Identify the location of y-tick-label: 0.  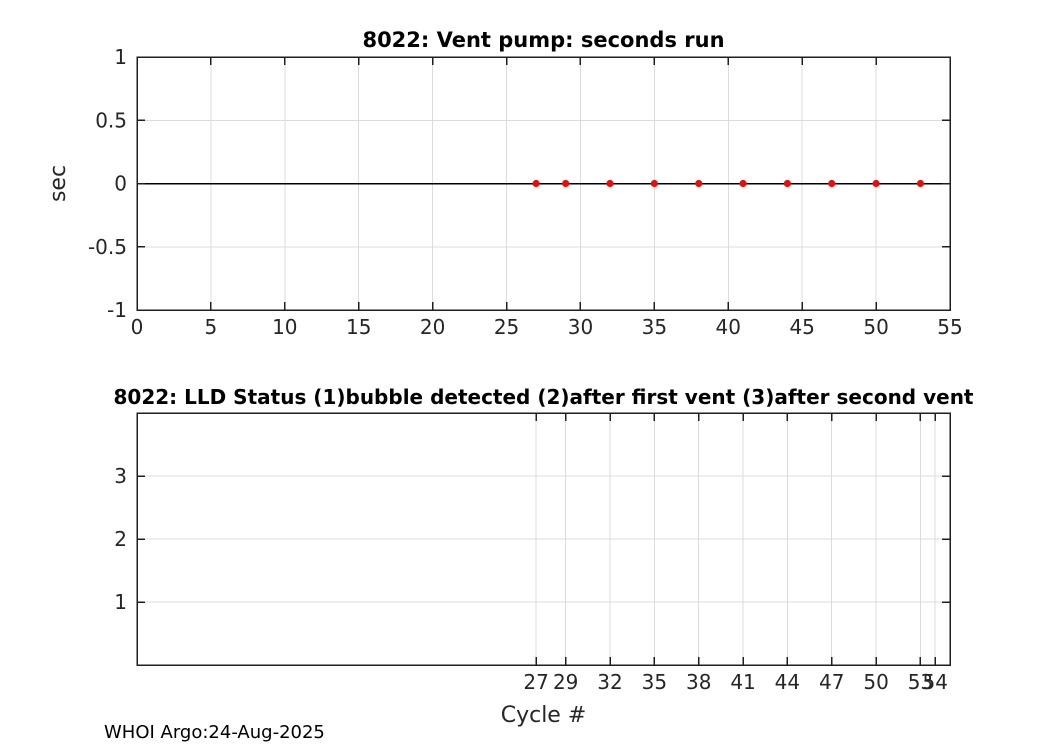
(120, 184).